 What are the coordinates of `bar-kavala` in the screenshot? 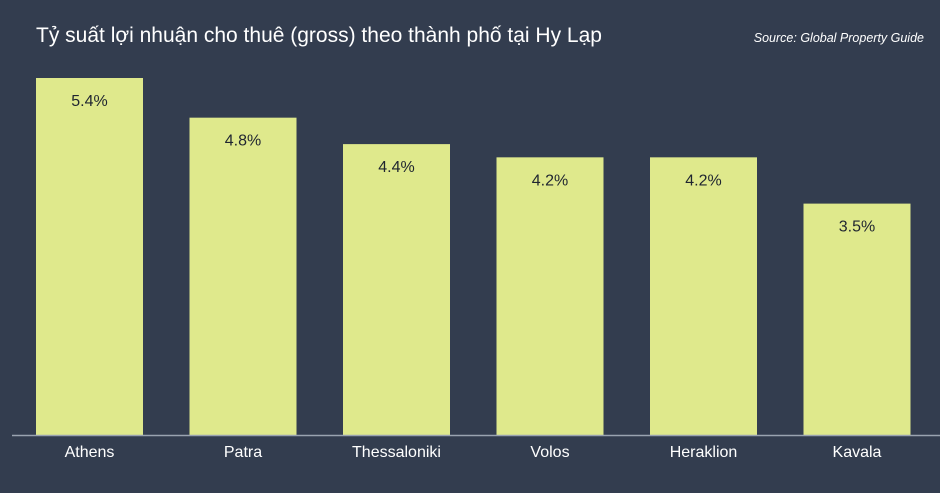 It's located at (857, 319).